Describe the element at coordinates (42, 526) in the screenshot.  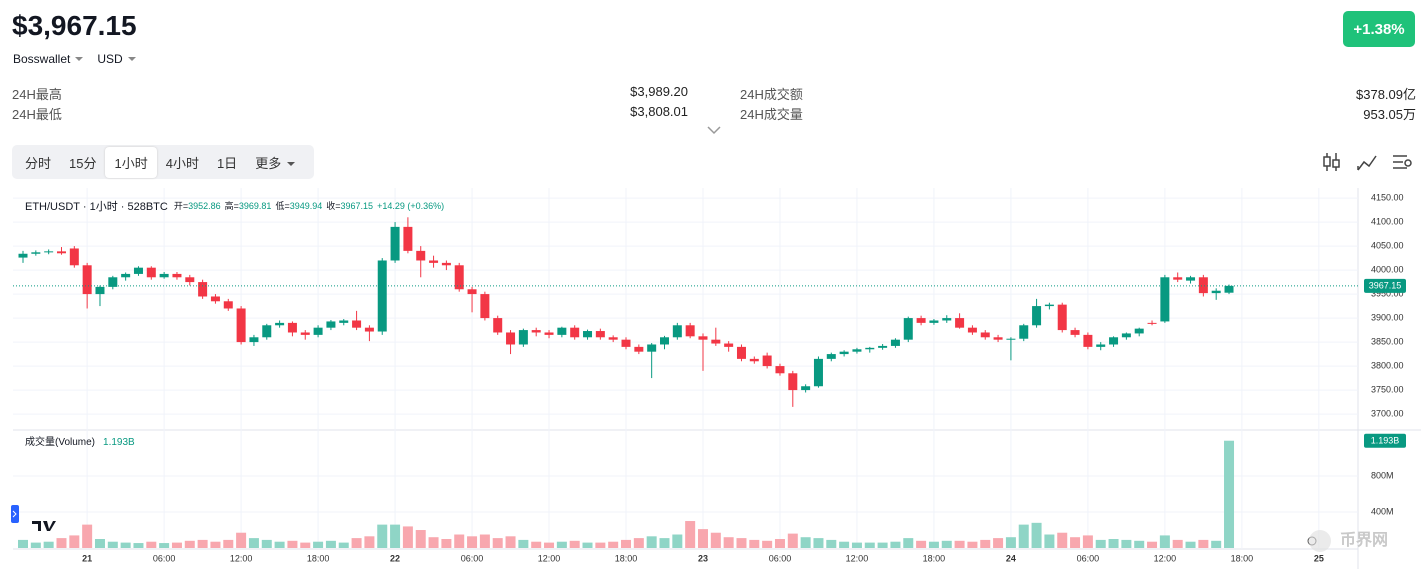
I see `tv-logo-bg` at that location.